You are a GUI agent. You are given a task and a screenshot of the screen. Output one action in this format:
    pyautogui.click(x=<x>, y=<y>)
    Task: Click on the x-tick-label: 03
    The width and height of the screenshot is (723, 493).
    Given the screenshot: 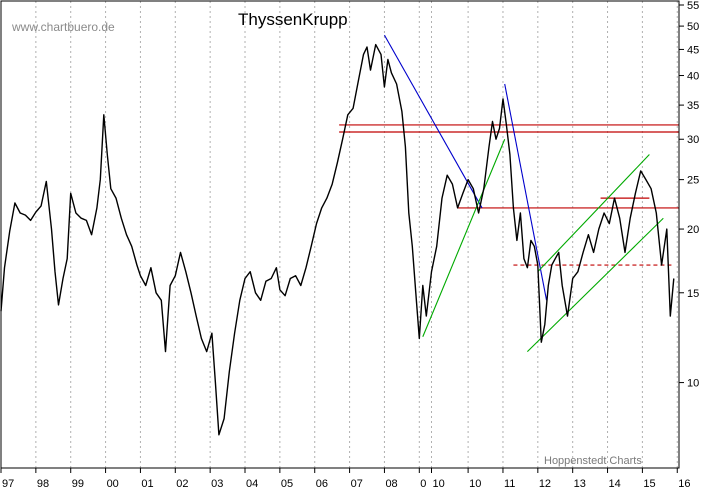 What is the action you would take?
    pyautogui.click(x=217, y=484)
    